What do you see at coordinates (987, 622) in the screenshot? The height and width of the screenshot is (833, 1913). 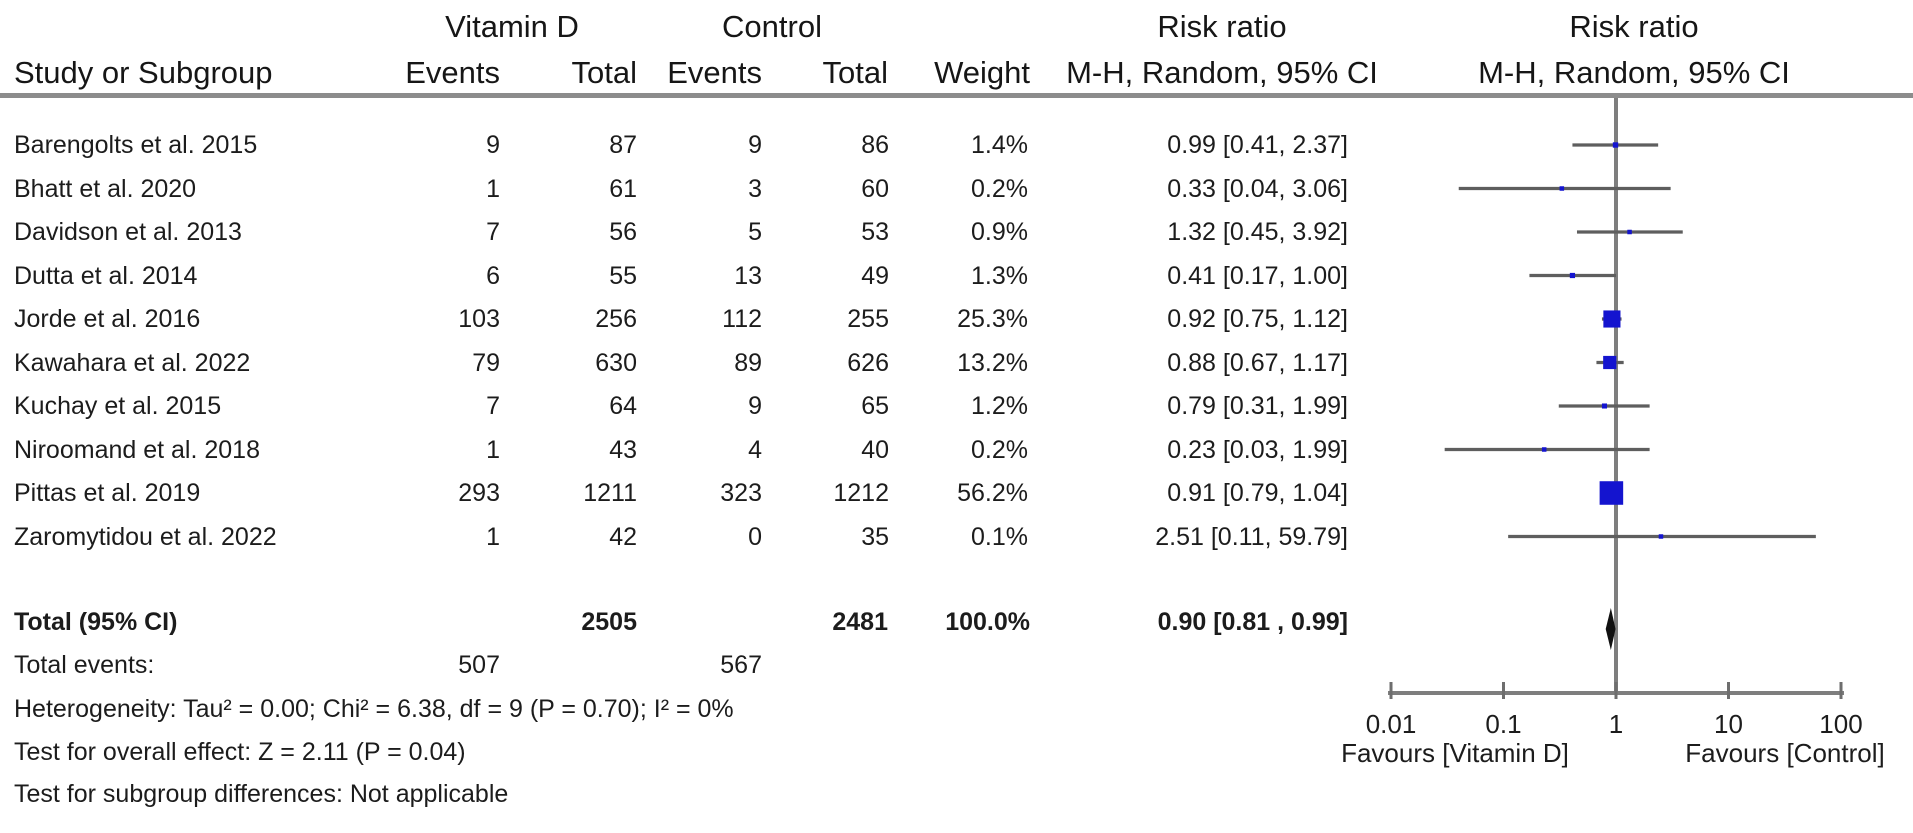 I see `total-weight: 100.0%` at bounding box center [987, 622].